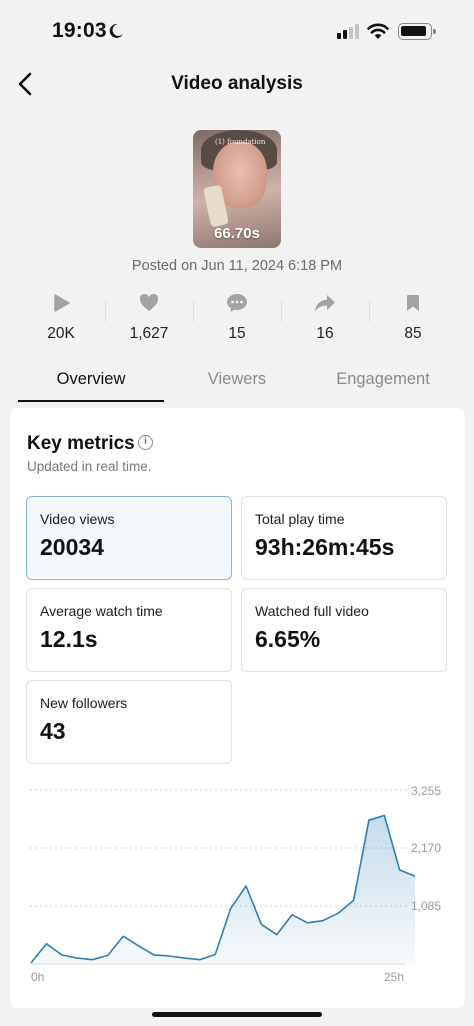 Image resolution: width=474 pixels, height=1026 pixels. What do you see at coordinates (79, 30) in the screenshot?
I see `status-time: 19:03` at bounding box center [79, 30].